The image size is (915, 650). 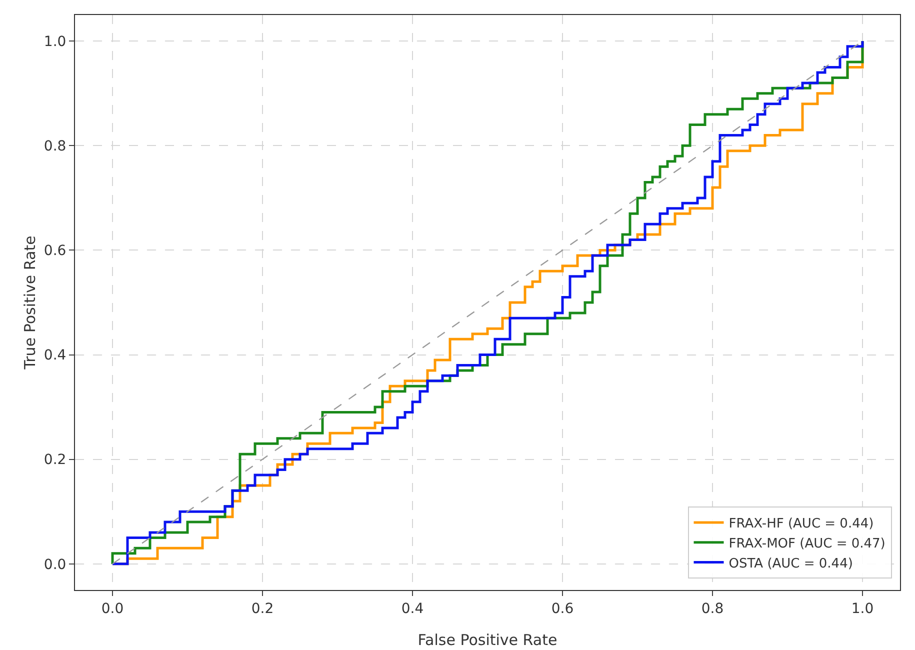 What do you see at coordinates (55, 564) in the screenshot?
I see `y-tick-label: 0.0` at bounding box center [55, 564].